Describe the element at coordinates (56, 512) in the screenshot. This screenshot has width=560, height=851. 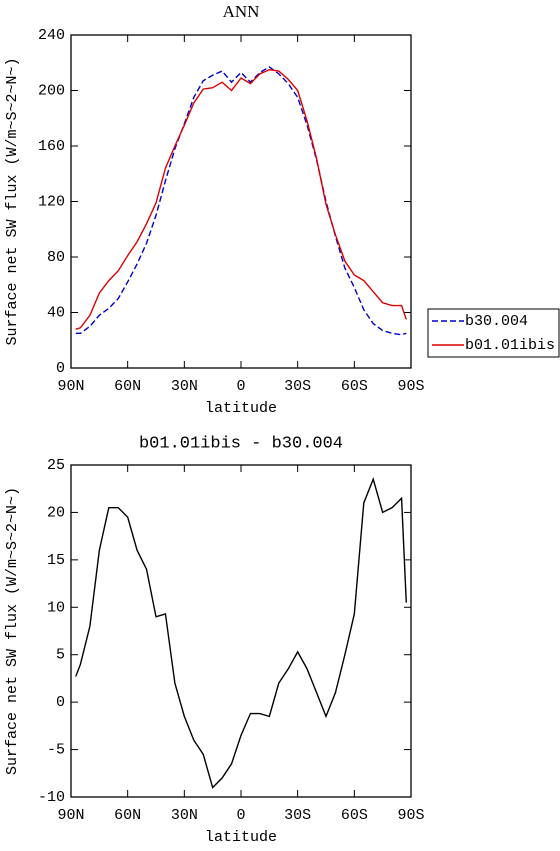
I see `y-tick-label: 20` at that location.